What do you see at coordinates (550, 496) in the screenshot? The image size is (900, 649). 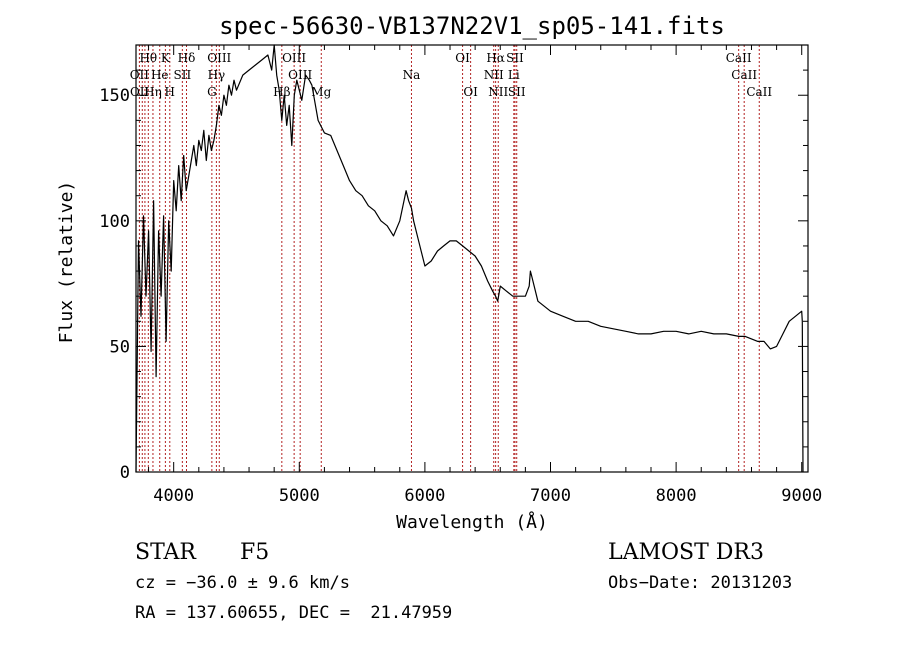 I see `x-tick-label: 7000` at bounding box center [550, 496].